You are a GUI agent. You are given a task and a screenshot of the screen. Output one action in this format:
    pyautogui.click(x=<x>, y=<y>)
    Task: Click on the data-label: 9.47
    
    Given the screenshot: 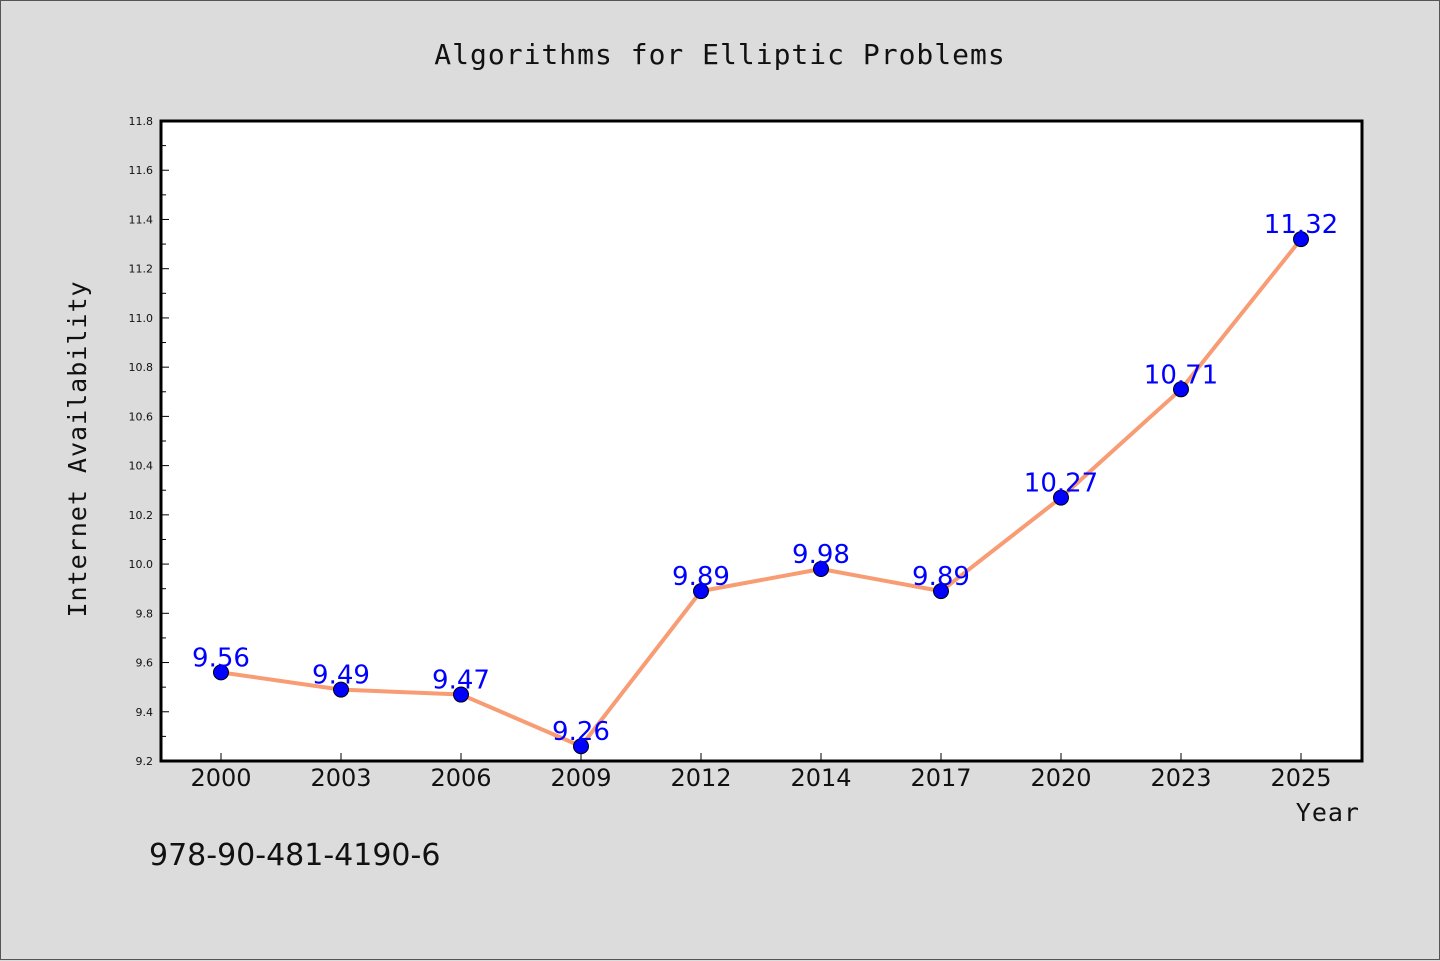 What is the action you would take?
    pyautogui.click(x=461, y=681)
    